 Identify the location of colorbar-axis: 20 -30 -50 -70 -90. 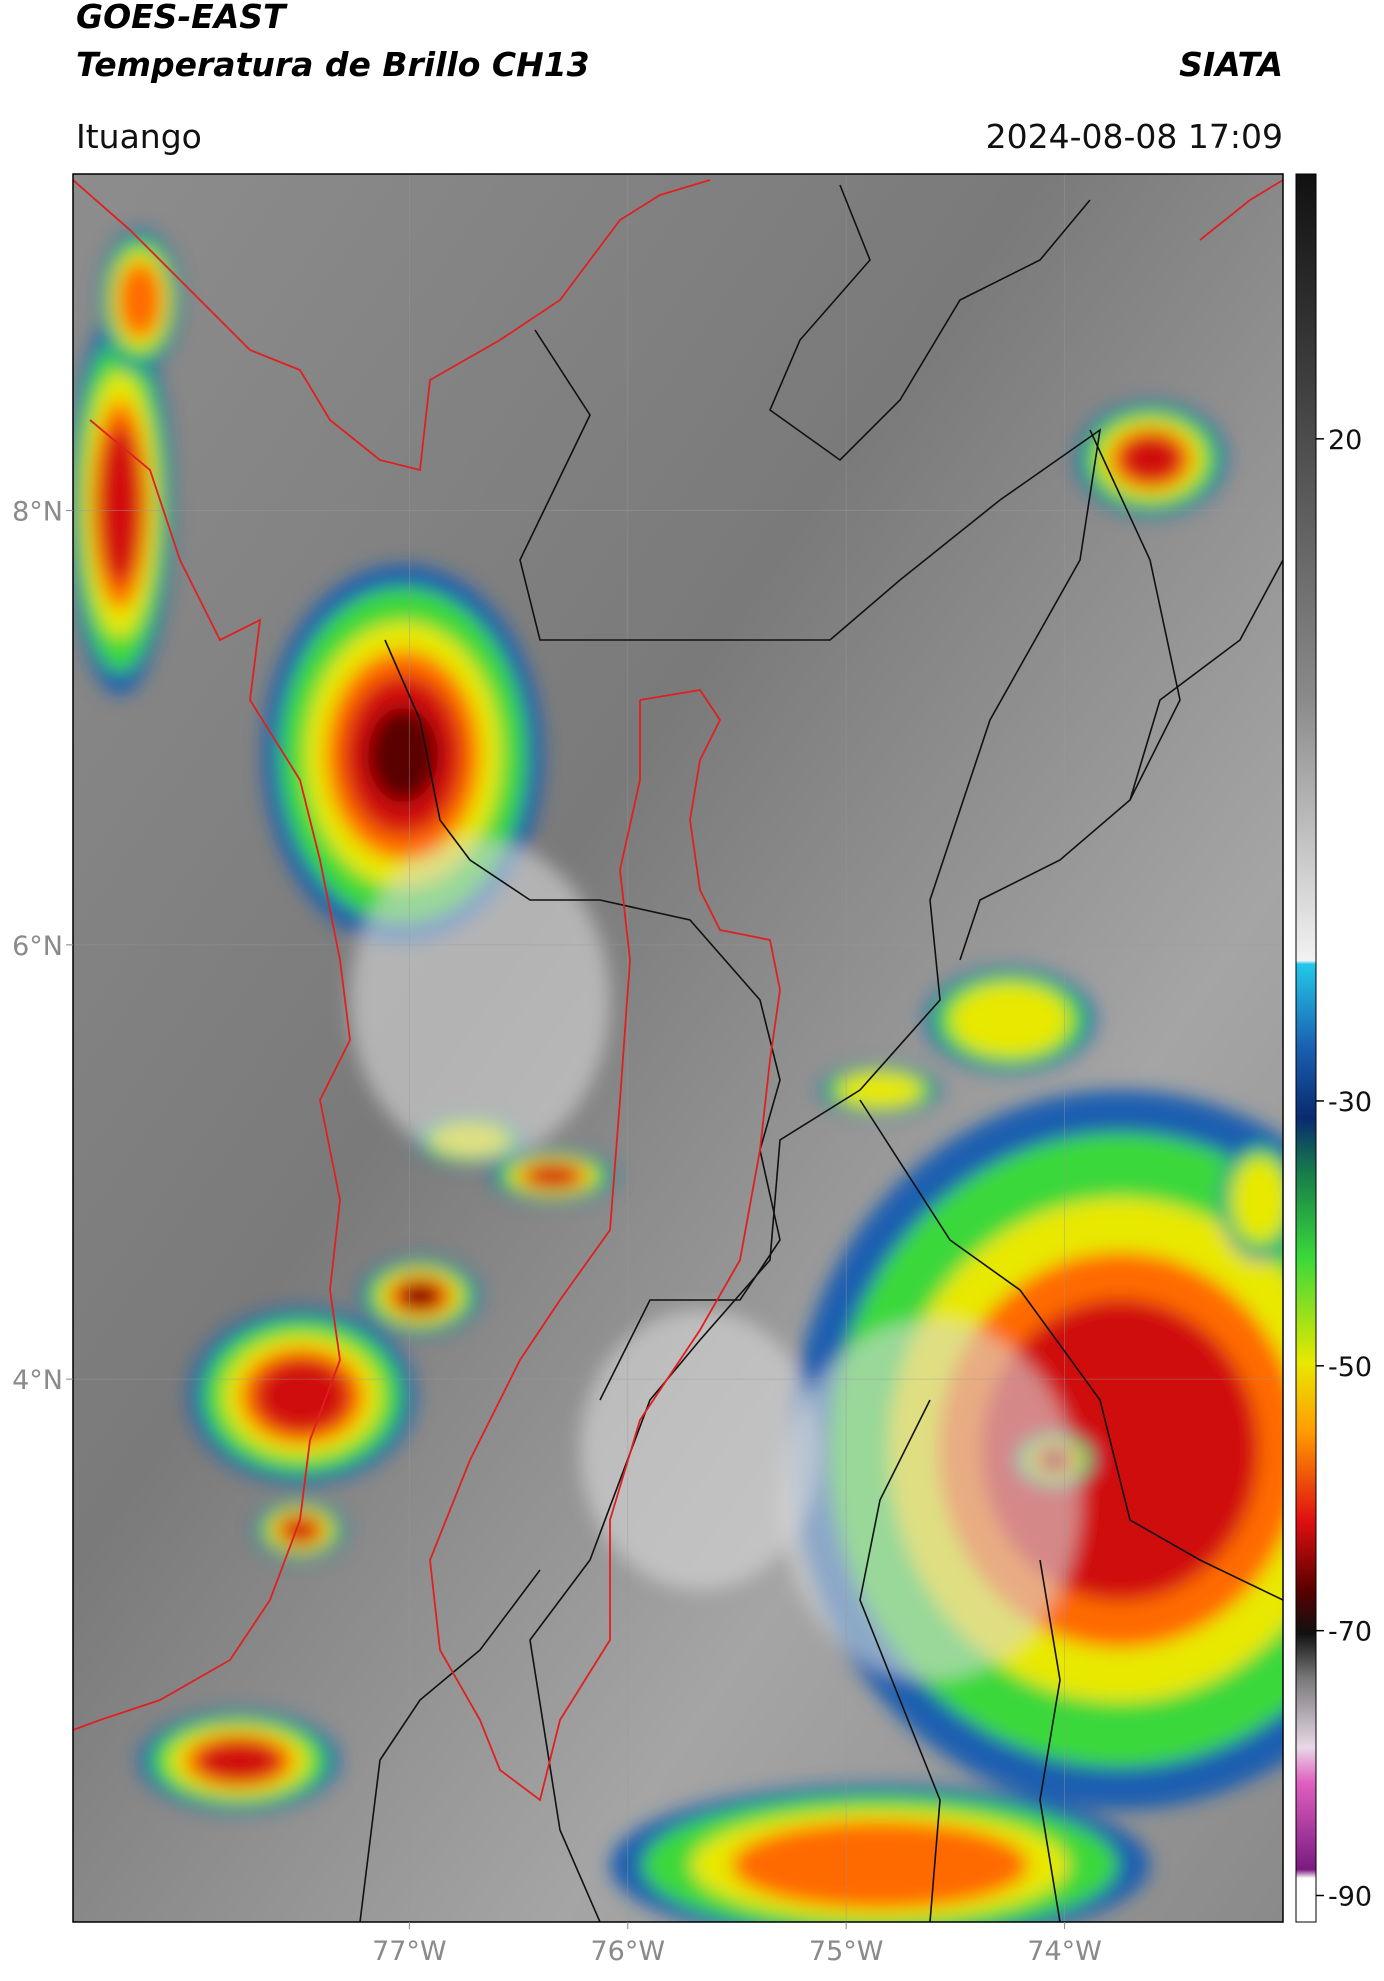
(1344, 1169).